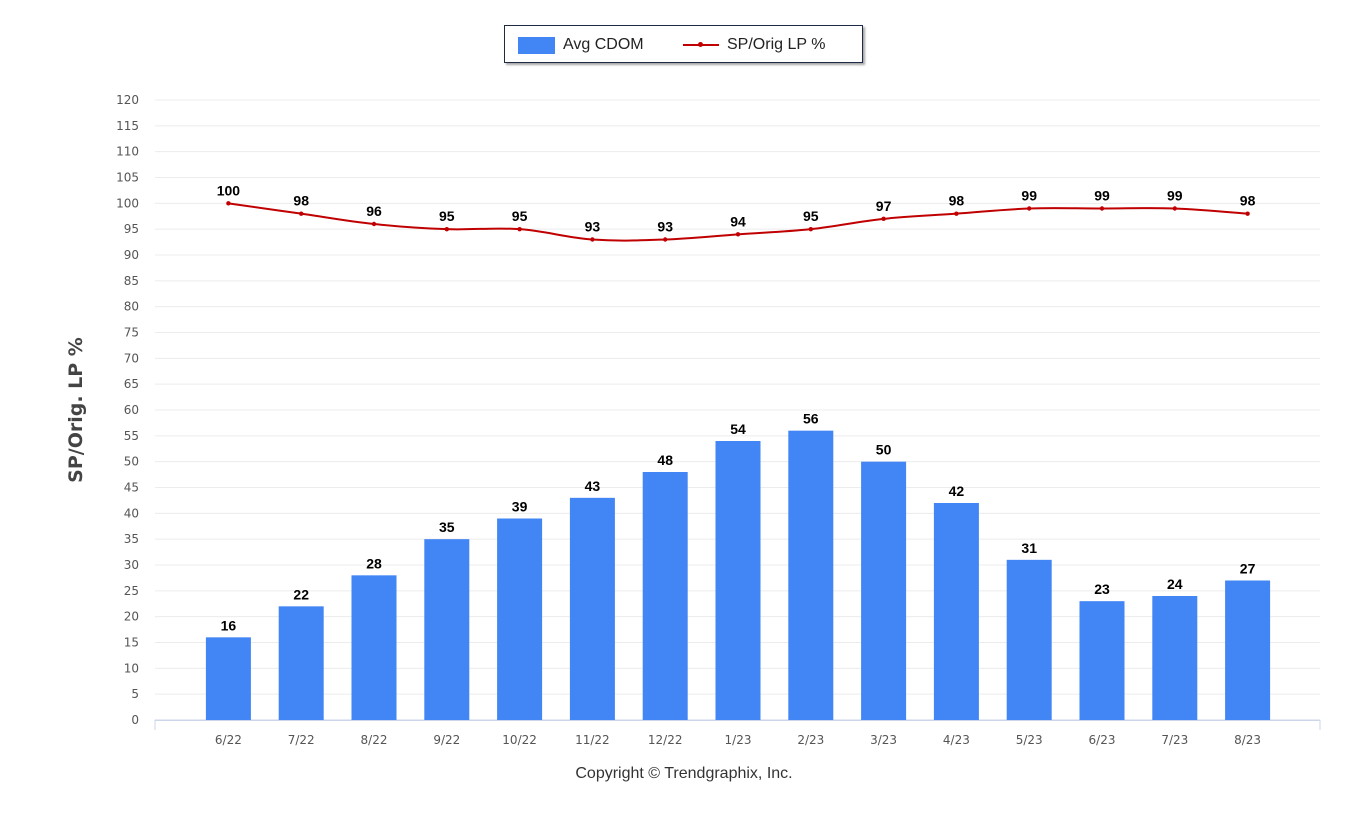 This screenshot has width=1368, height=820. I want to click on bar-data-label: 48, so click(665, 460).